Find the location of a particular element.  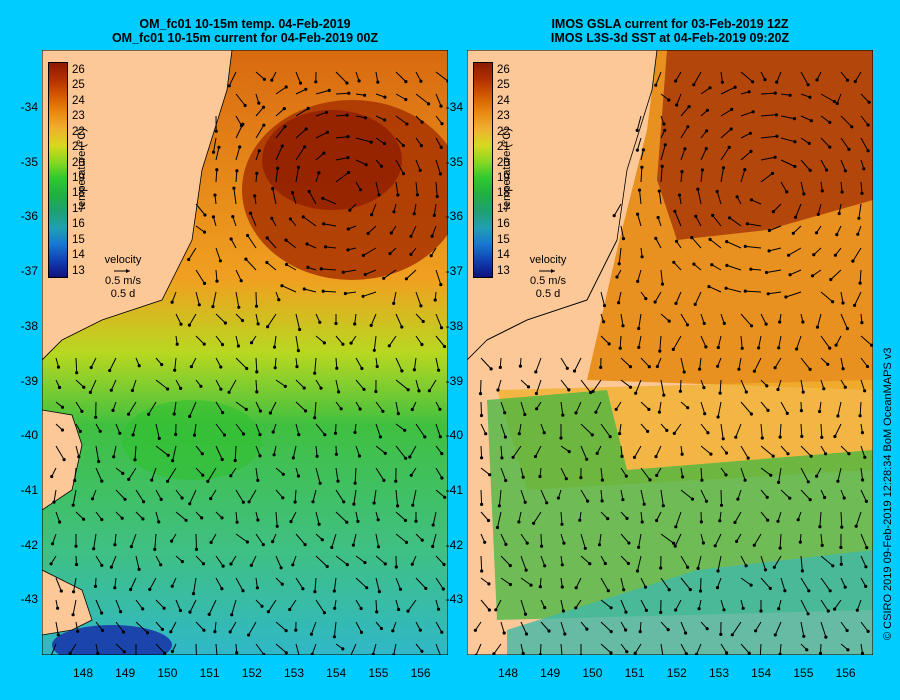

latitude-label: -34 is located at coordinates (29, 107).